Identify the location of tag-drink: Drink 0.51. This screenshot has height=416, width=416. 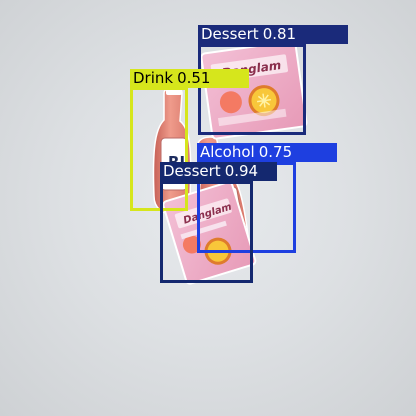
(189, 78).